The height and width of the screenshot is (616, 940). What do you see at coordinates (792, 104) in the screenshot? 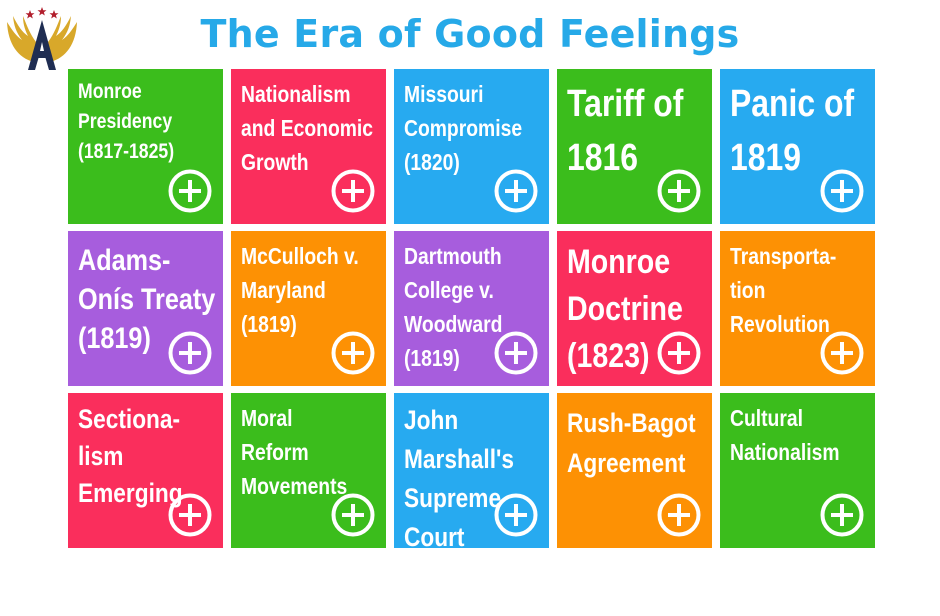
I see `topic-tile-label-line: Panic of` at bounding box center [792, 104].